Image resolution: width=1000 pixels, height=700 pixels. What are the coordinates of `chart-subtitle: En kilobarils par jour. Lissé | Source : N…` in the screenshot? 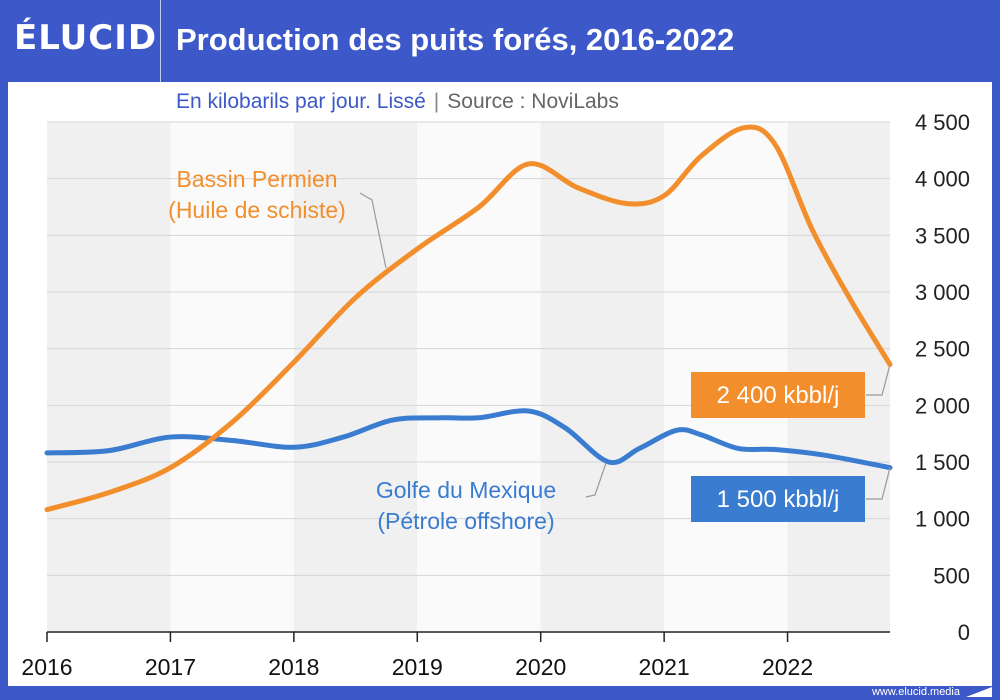 It's located at (397, 102).